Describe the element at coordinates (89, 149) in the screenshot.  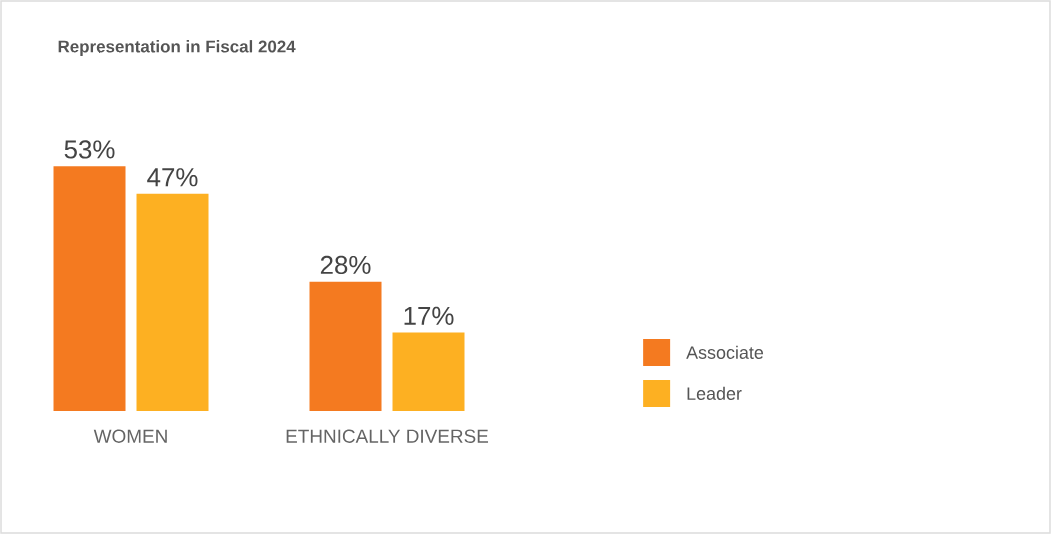
I see `data-label: 53%` at that location.